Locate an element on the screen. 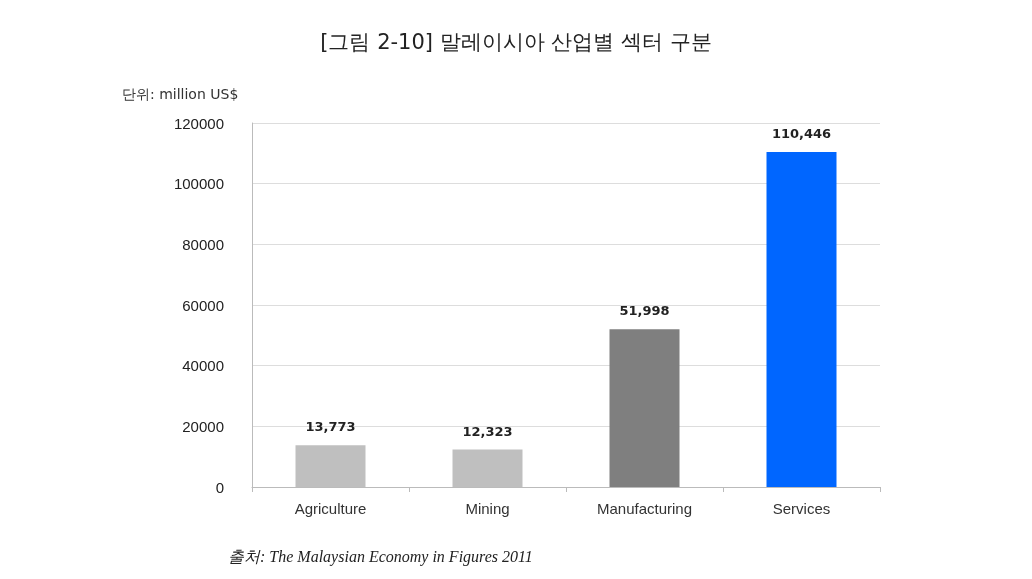 This screenshot has width=1032, height=579. x-tick-label: Agriculture is located at coordinates (330, 508).